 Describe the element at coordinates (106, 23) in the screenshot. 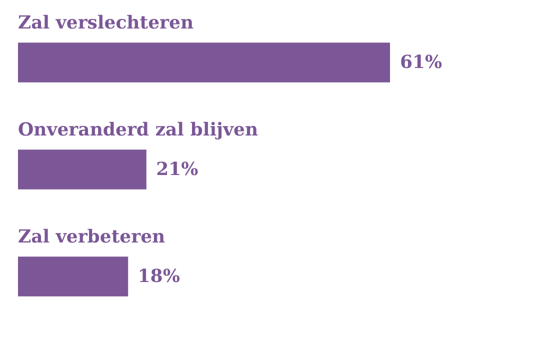

I see `y-tick-label: Zal verslechteren` at that location.